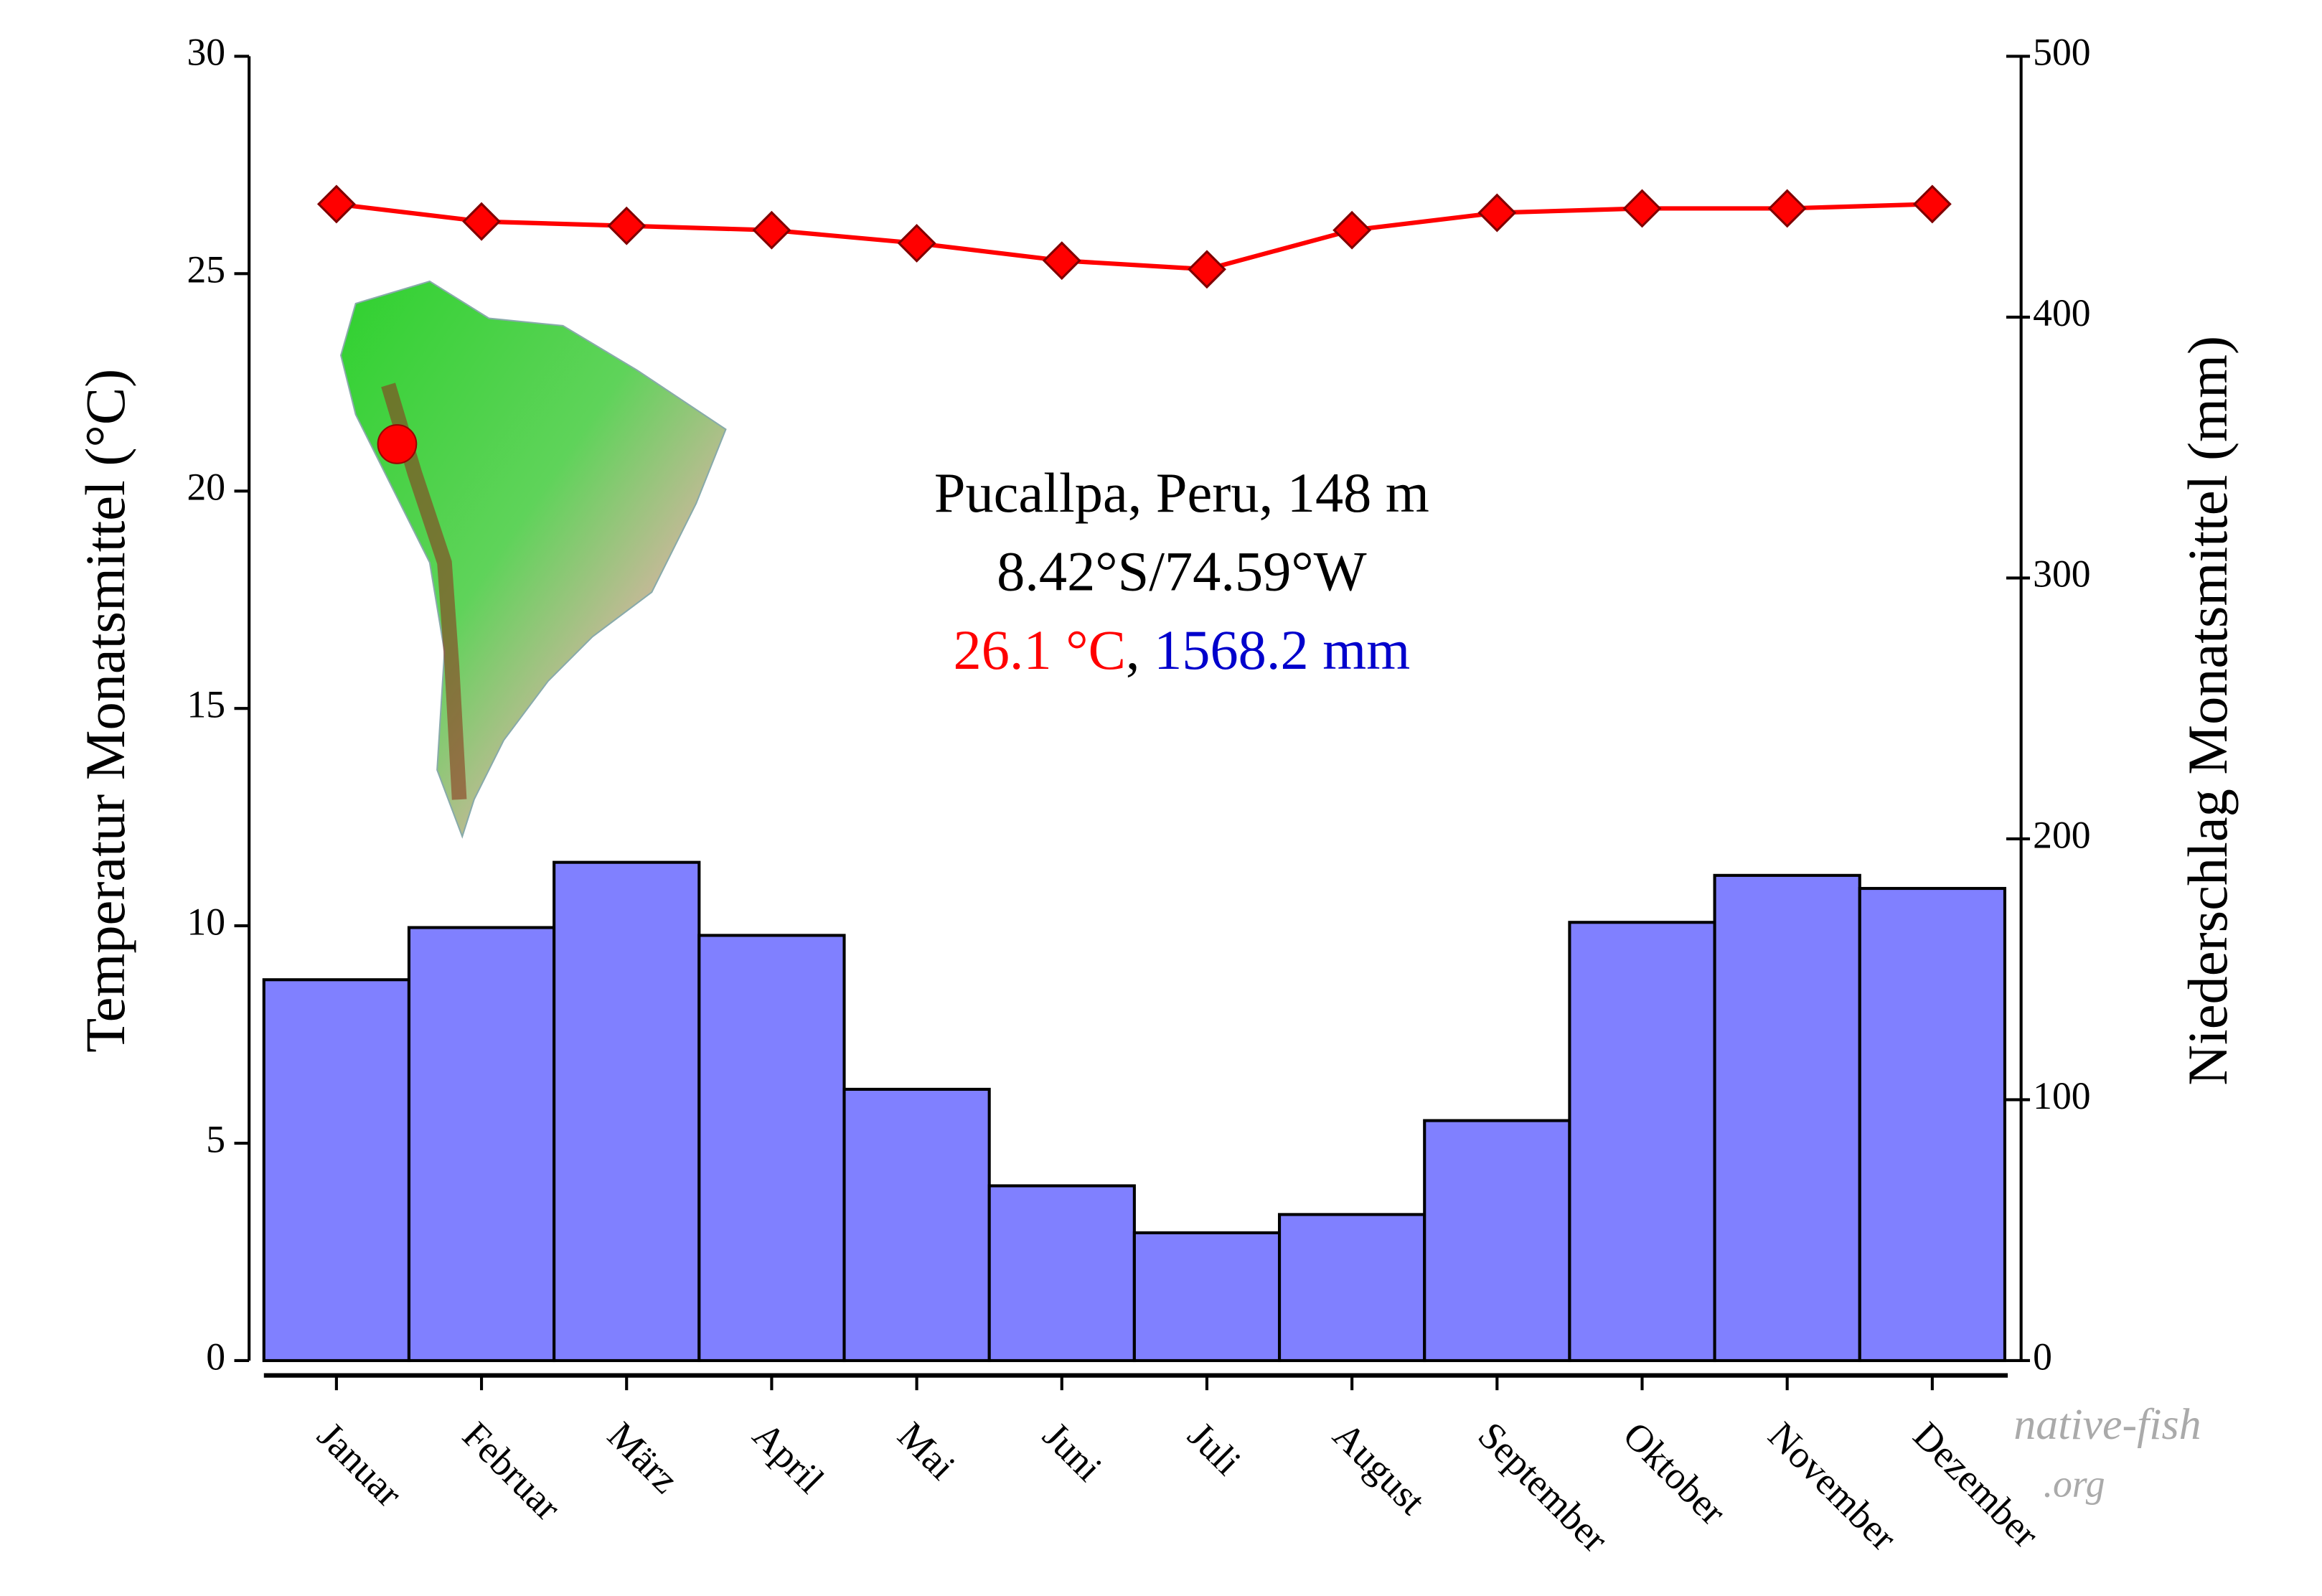 The width and height of the screenshot is (2322, 1596). I want to click on place: Pucallpa, Peru, 148 m, so click(1181, 492).